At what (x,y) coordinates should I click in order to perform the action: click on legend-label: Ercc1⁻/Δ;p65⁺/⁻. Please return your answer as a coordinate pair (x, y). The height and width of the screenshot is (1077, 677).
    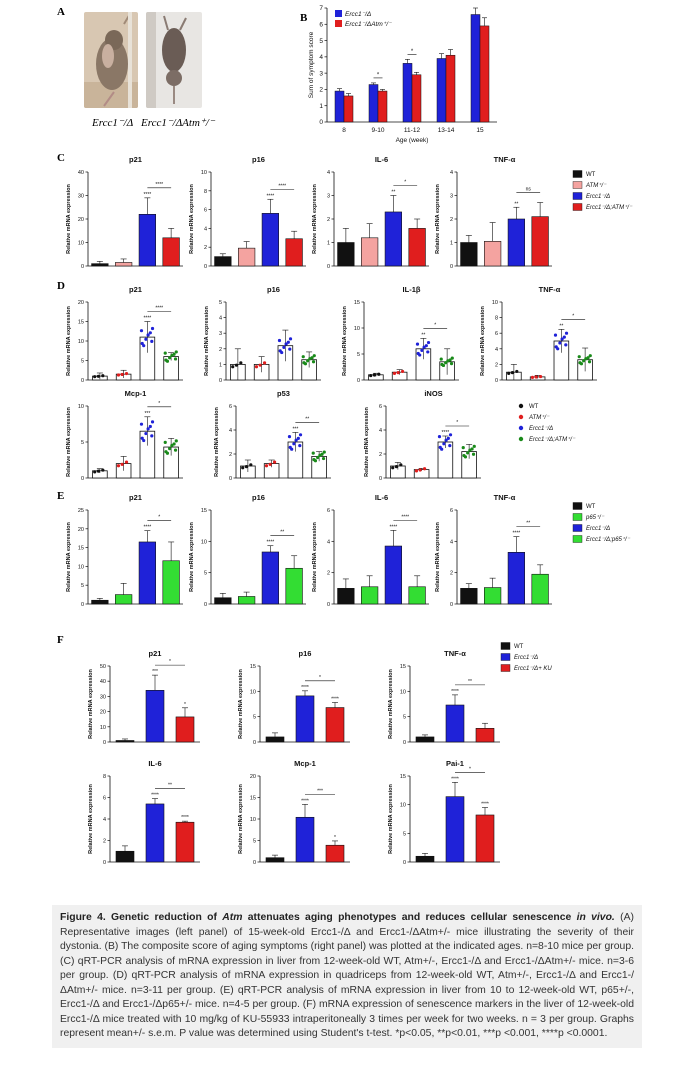
    Looking at the image, I should click on (608, 539).